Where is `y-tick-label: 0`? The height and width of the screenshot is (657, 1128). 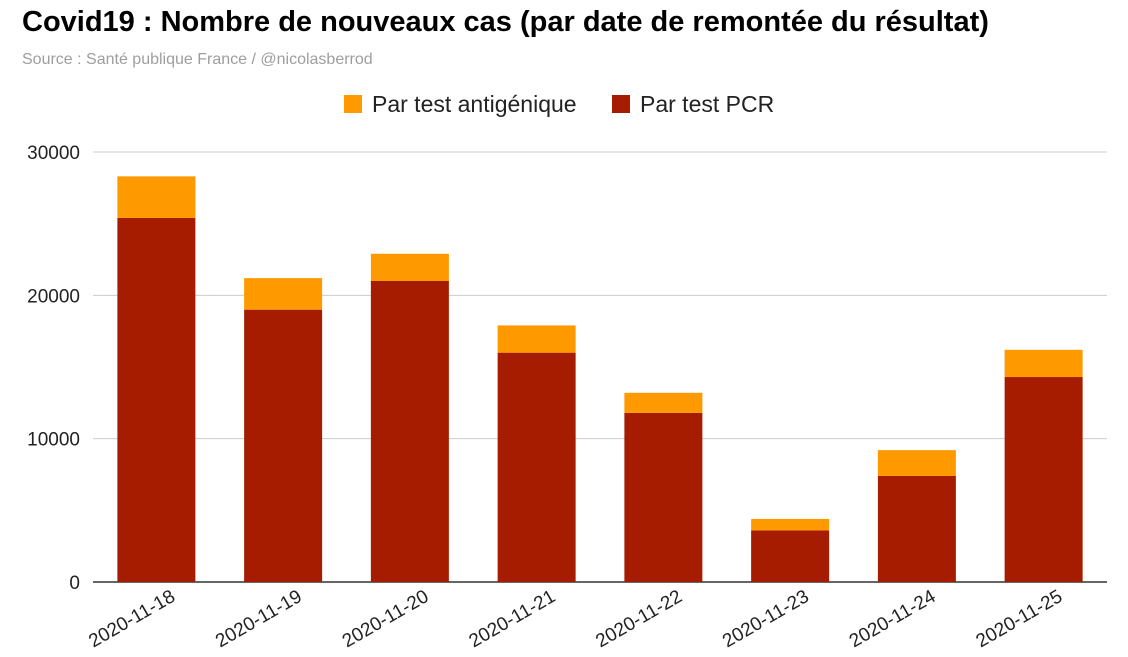 y-tick-label: 0 is located at coordinates (74, 583).